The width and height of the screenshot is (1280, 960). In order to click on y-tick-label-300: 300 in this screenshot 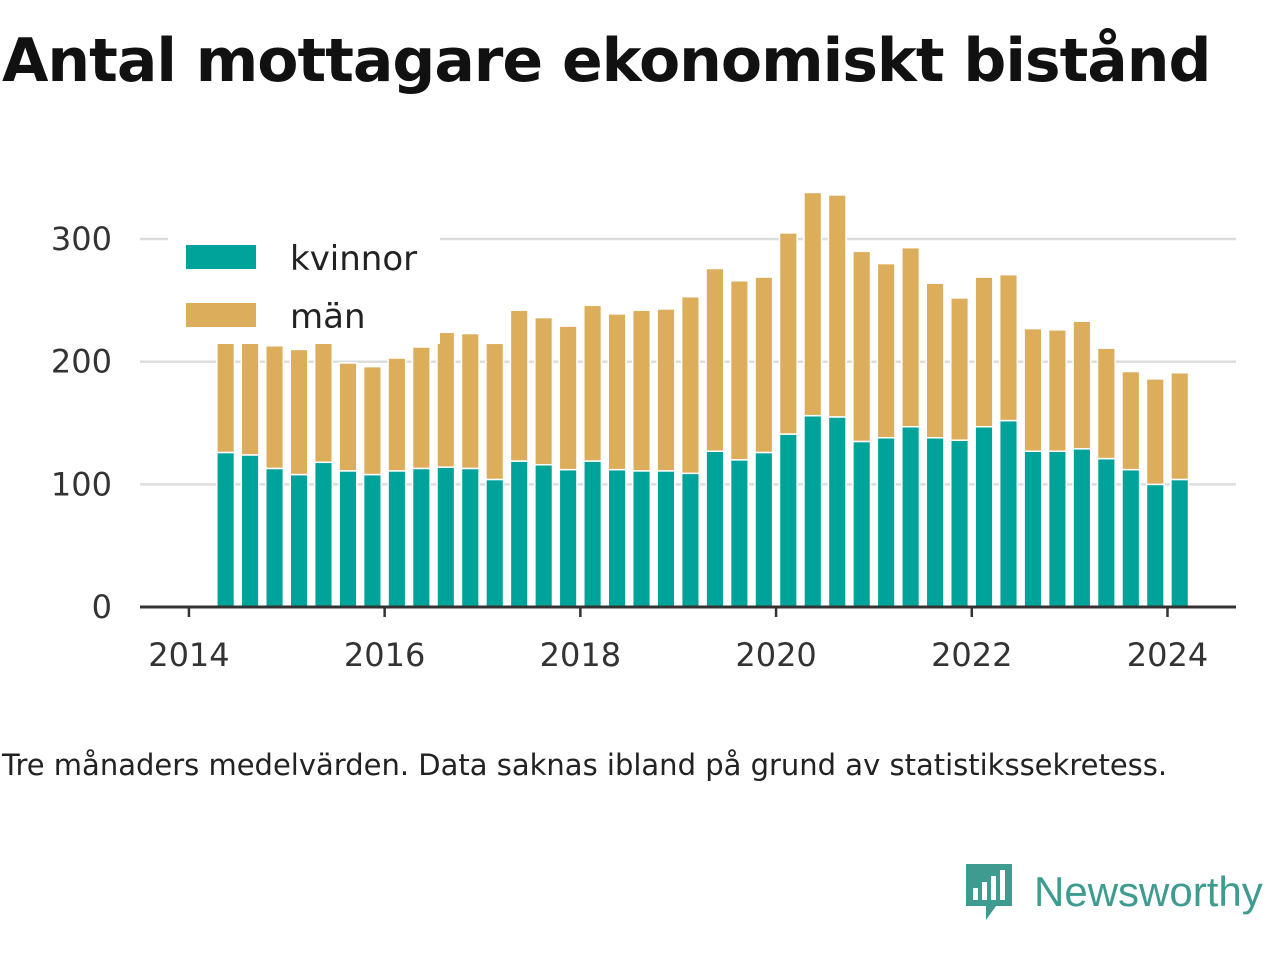, I will do `click(81, 239)`.